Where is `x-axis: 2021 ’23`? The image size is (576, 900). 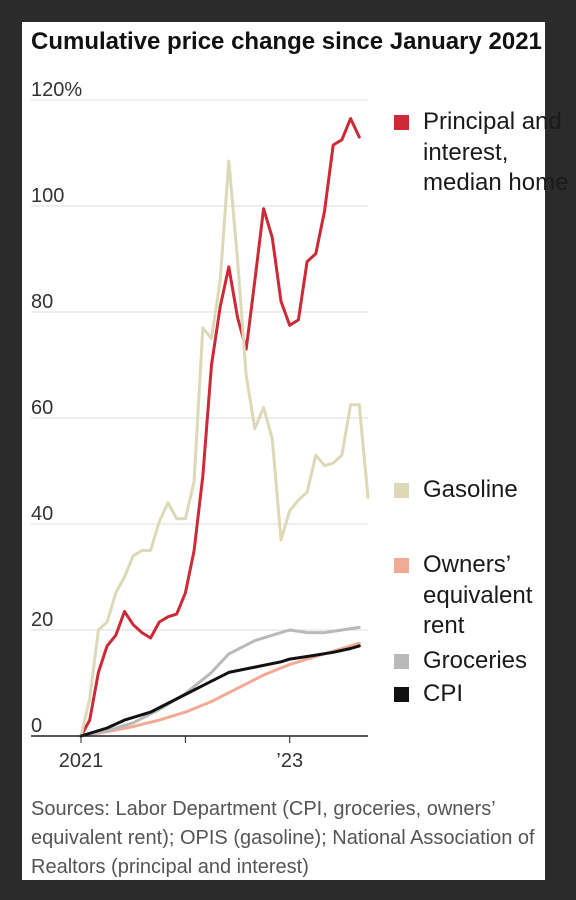 x-axis: 2021 ’23 is located at coordinates (199, 753).